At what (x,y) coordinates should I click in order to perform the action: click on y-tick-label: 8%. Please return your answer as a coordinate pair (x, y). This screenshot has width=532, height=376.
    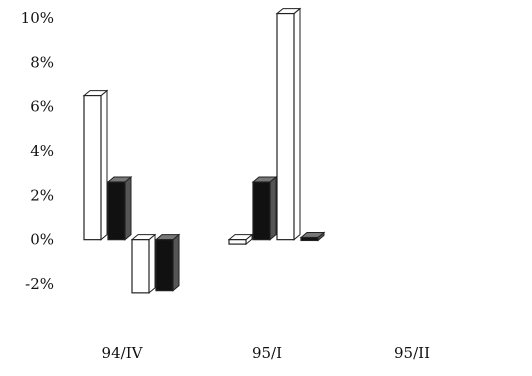
    Looking at the image, I should click on (42, 62).